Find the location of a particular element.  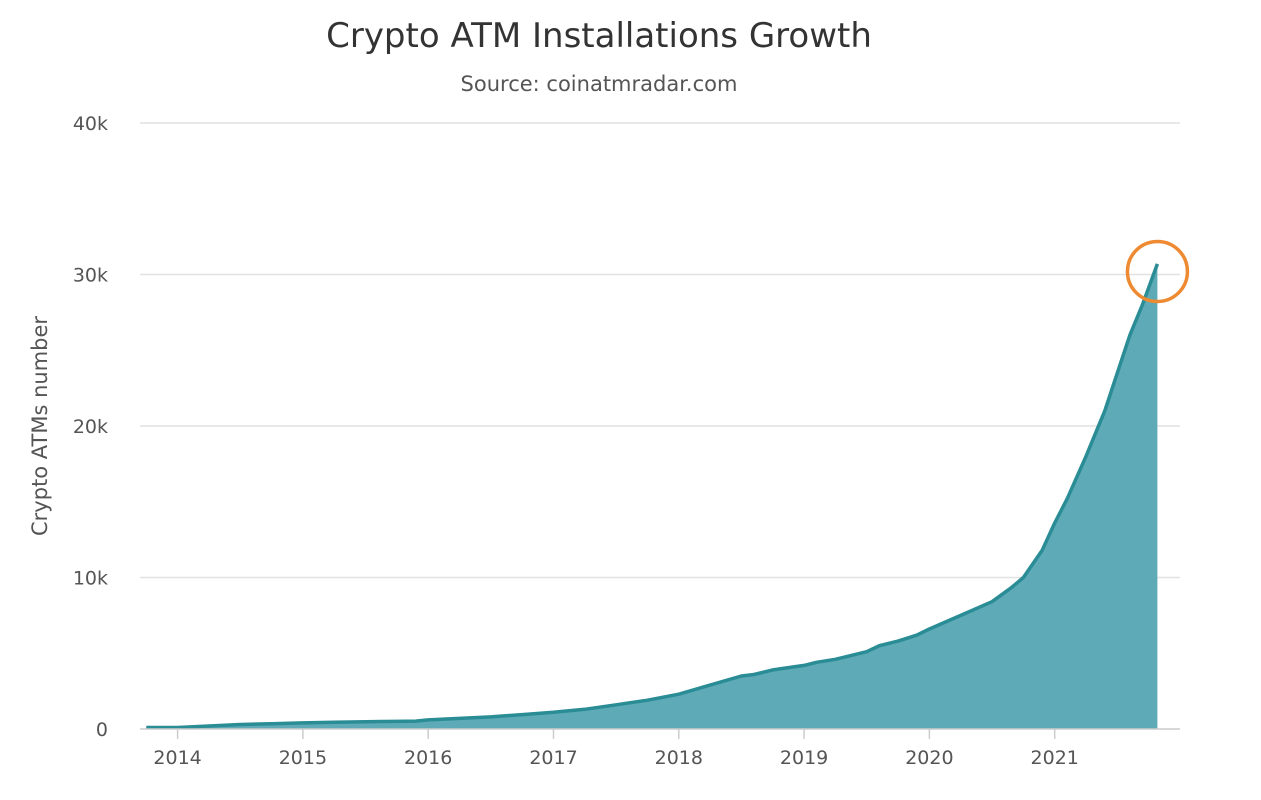

y-axis-label: Crypto ATMs number is located at coordinates (40, 426).